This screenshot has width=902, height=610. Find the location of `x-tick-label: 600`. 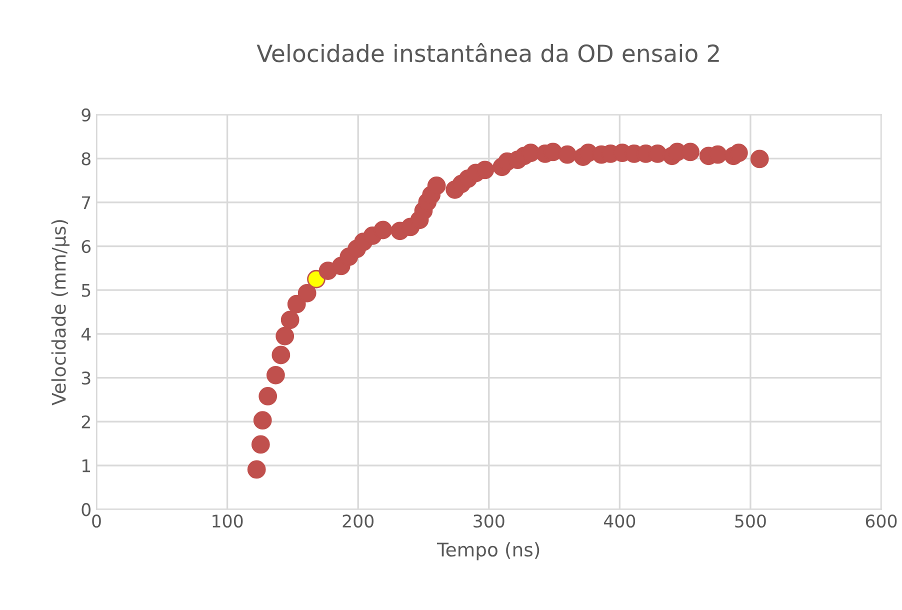

x-tick-label: 600 is located at coordinates (881, 521).